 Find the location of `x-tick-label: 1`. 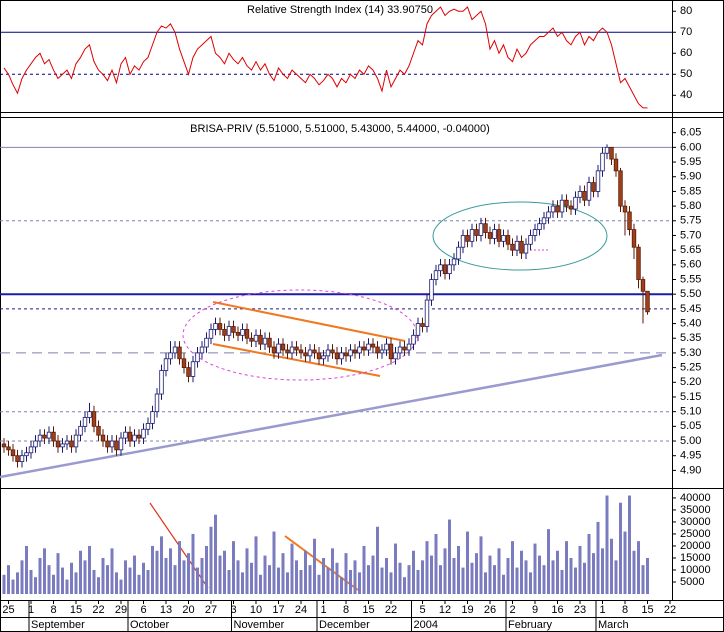

x-tick-label: 1 is located at coordinates (323, 610).